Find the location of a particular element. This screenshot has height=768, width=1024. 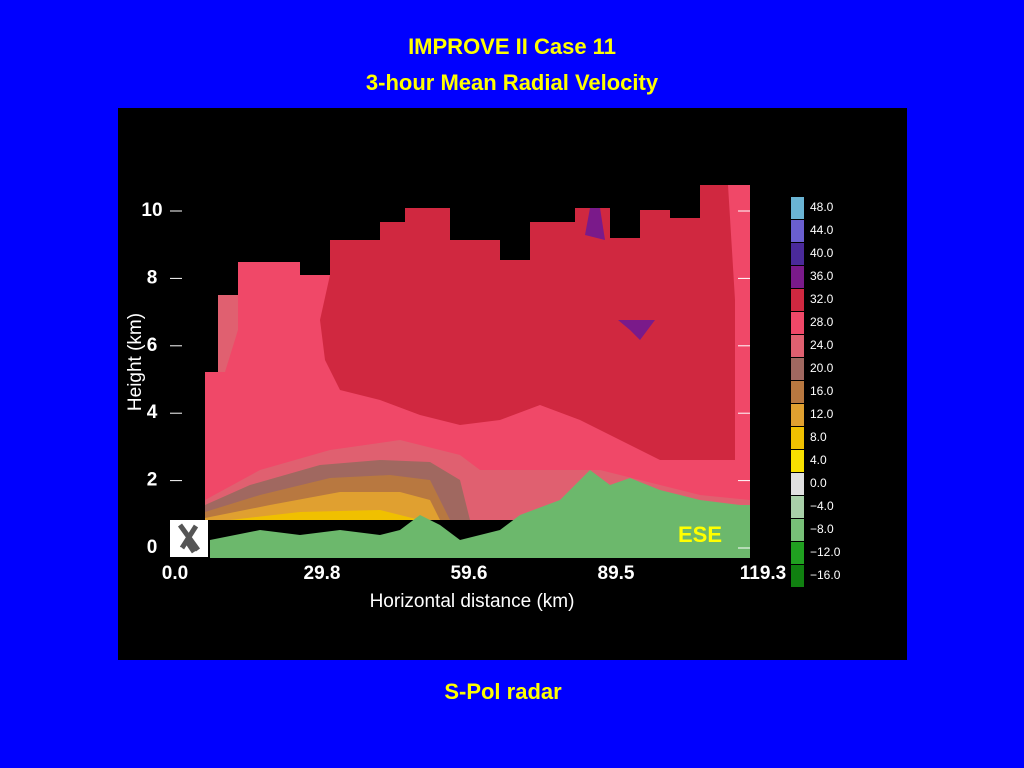

y-tick-label: 8 is located at coordinates (152, 277).